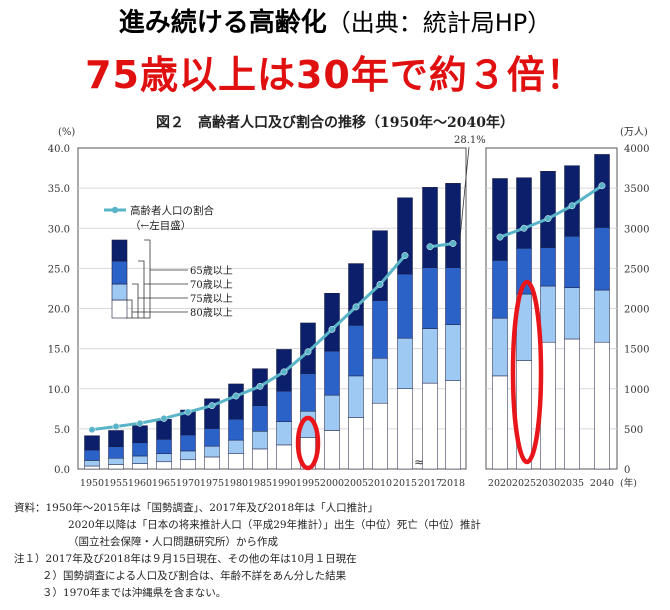  What do you see at coordinates (453, 243) in the screenshot?
I see `line-point-2018` at bounding box center [453, 243].